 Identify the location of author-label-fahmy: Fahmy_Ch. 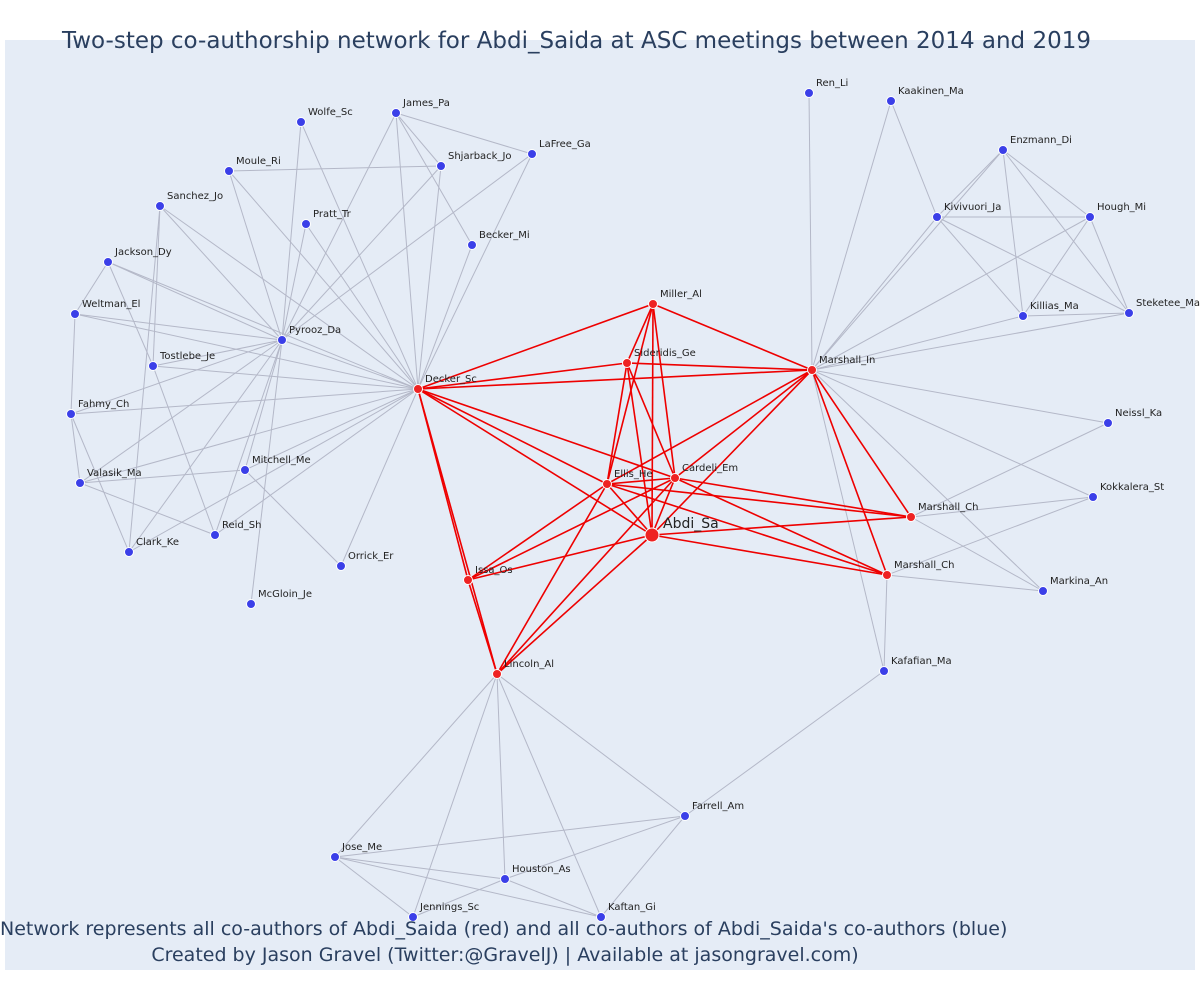
(103, 404).